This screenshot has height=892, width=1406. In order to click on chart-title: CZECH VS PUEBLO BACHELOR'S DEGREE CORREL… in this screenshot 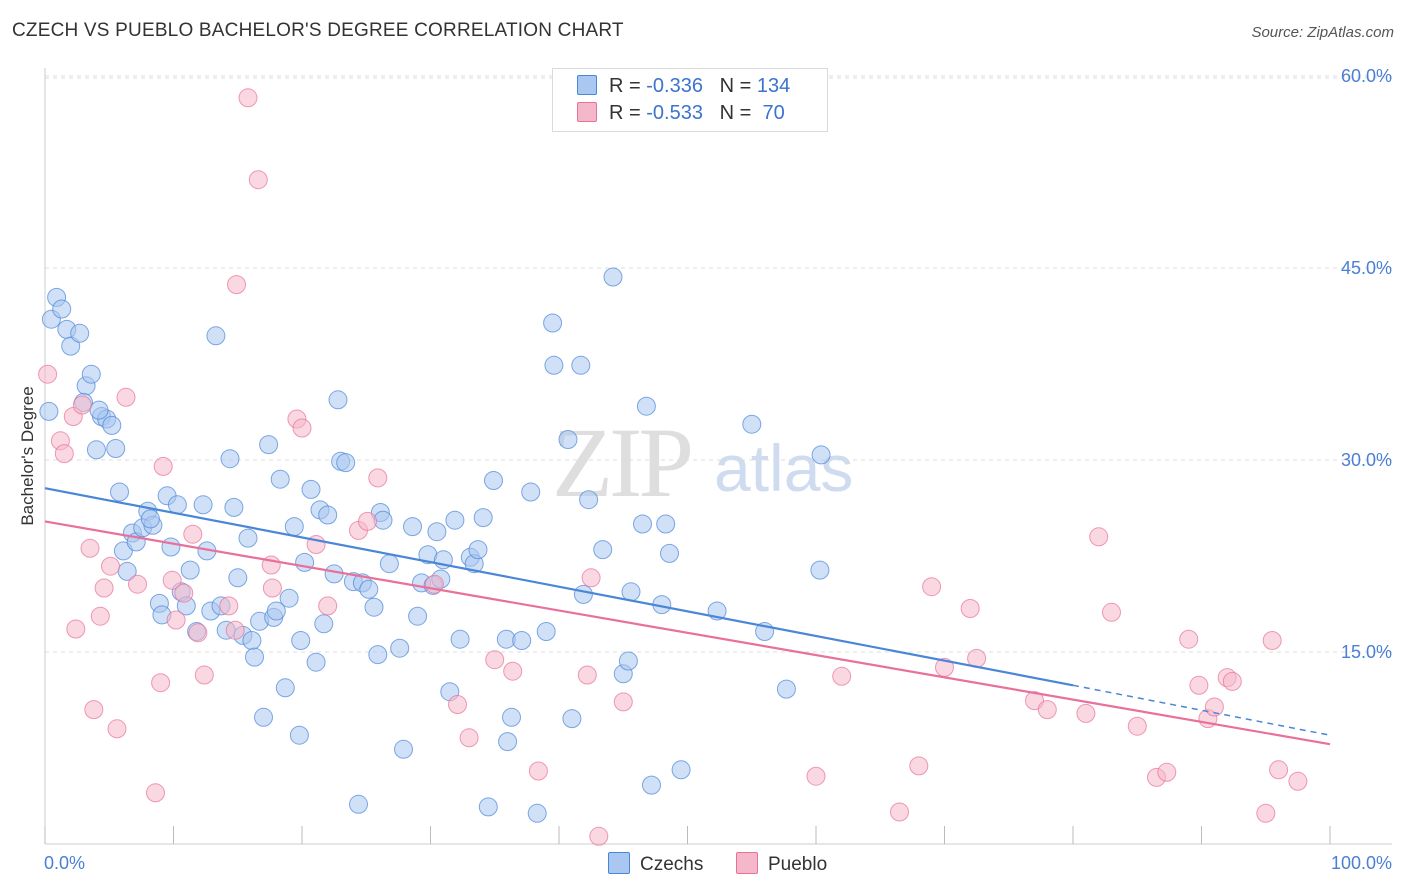, I will do `click(318, 30)`.